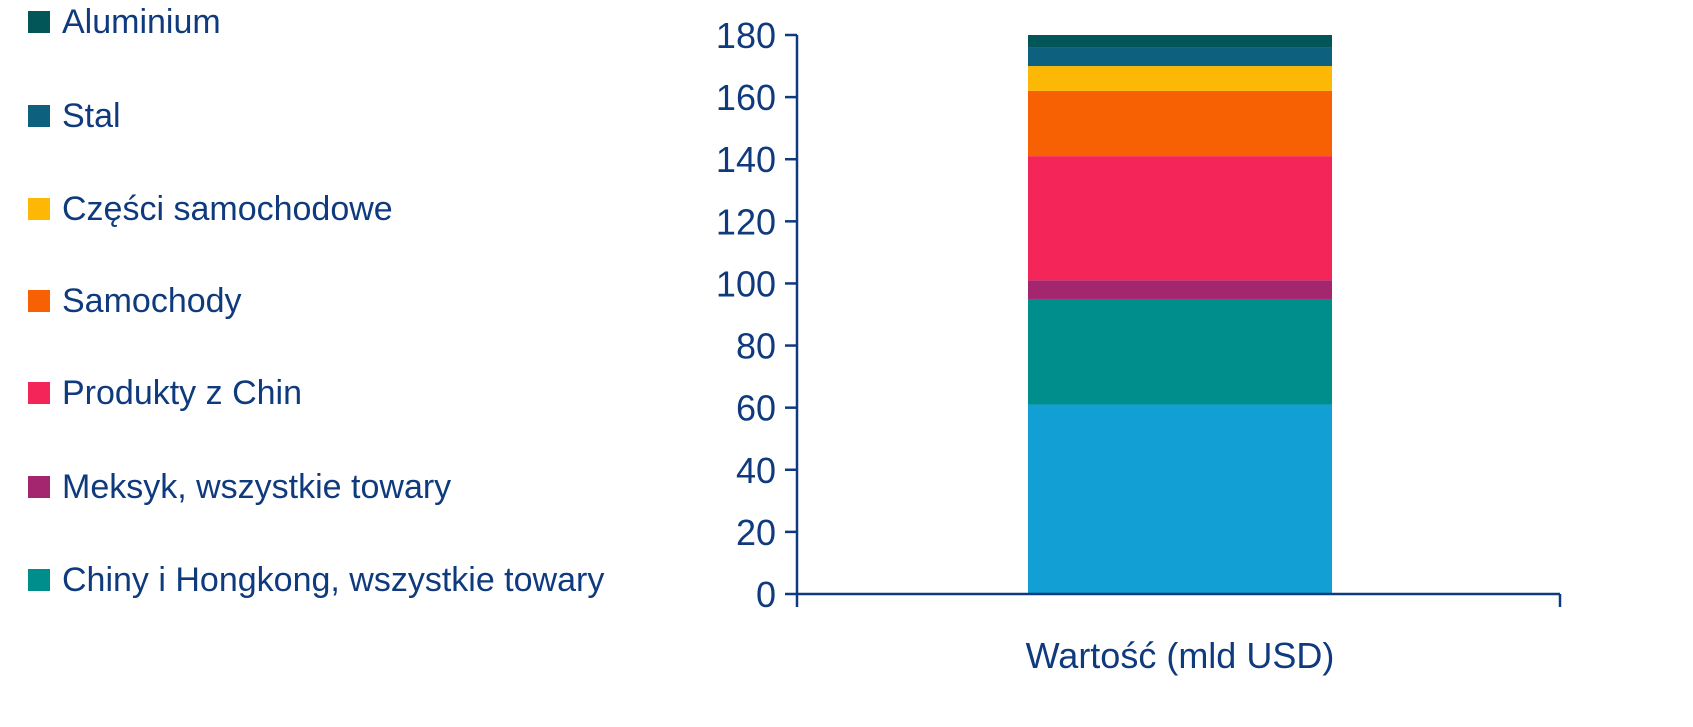 This screenshot has height=727, width=1693. Describe the element at coordinates (746, 159) in the screenshot. I see `y-tick-label: 140` at that location.